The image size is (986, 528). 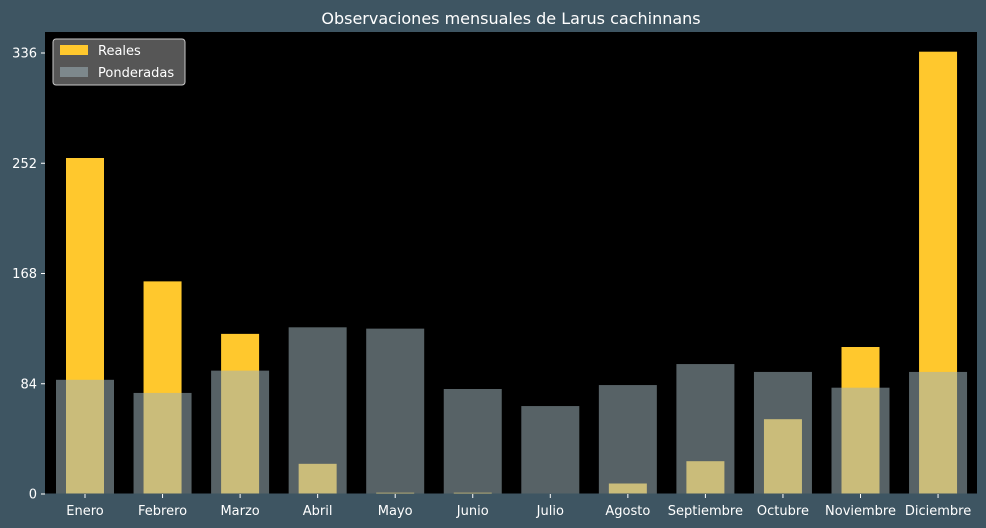 What do you see at coordinates (85, 511) in the screenshot?
I see `x-tick-label-enero: Enero` at bounding box center [85, 511].